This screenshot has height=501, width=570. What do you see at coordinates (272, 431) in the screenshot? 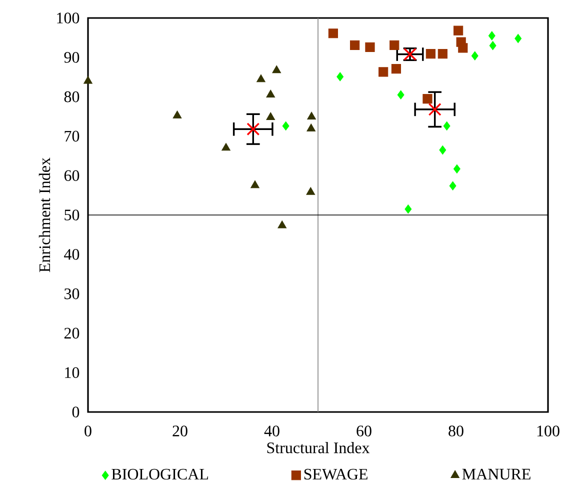
I see `x-tick-label: 40` at bounding box center [272, 431].